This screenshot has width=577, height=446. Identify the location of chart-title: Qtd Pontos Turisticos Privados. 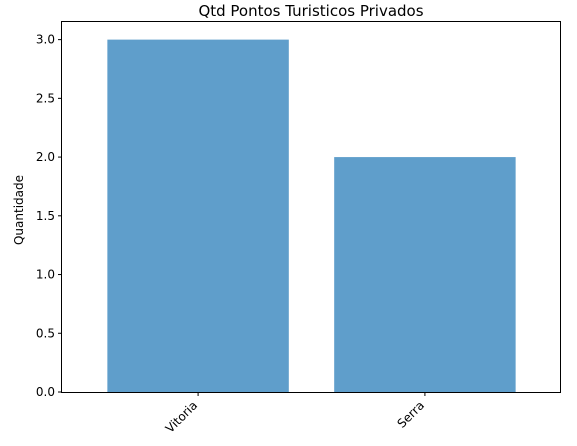
(310, 11).